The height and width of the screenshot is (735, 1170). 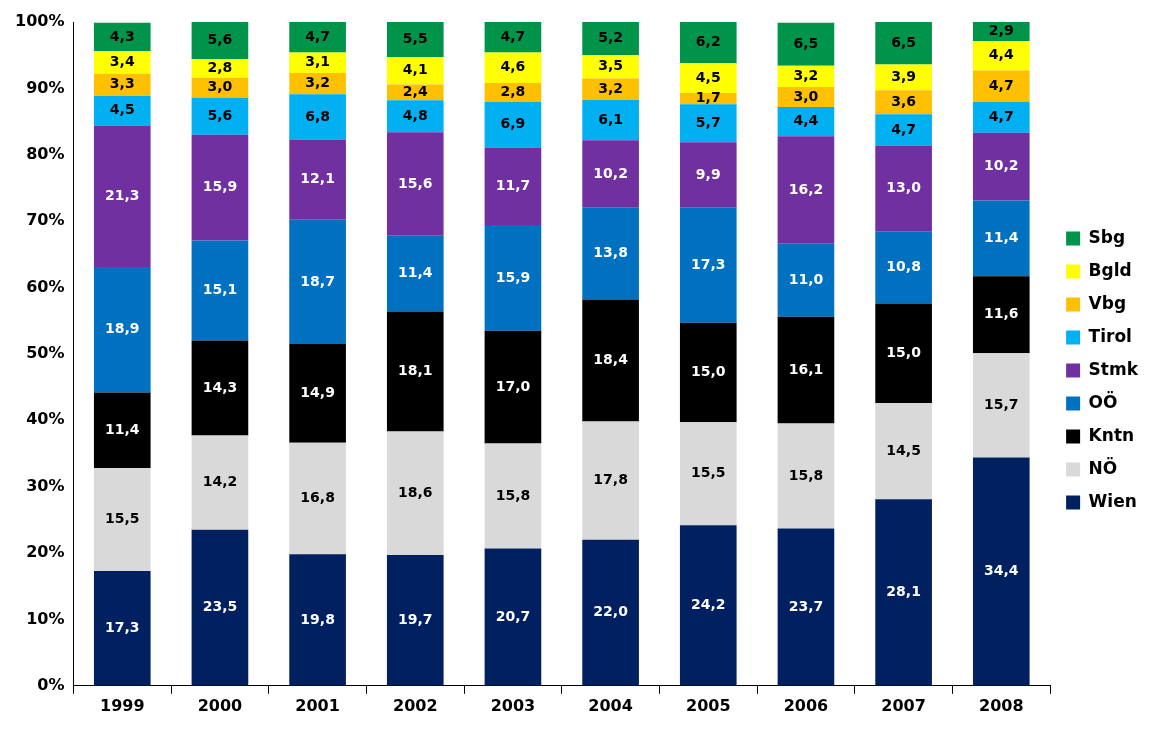 I want to click on data-label: 17,0, so click(x=513, y=385).